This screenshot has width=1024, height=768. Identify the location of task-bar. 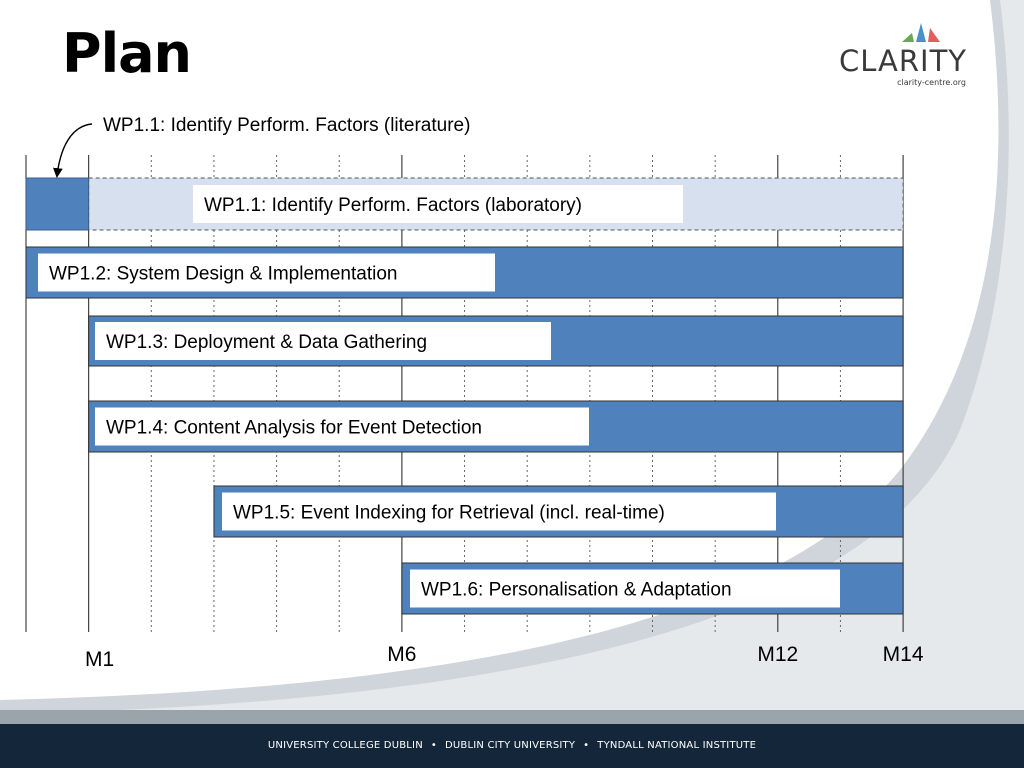
(57, 204).